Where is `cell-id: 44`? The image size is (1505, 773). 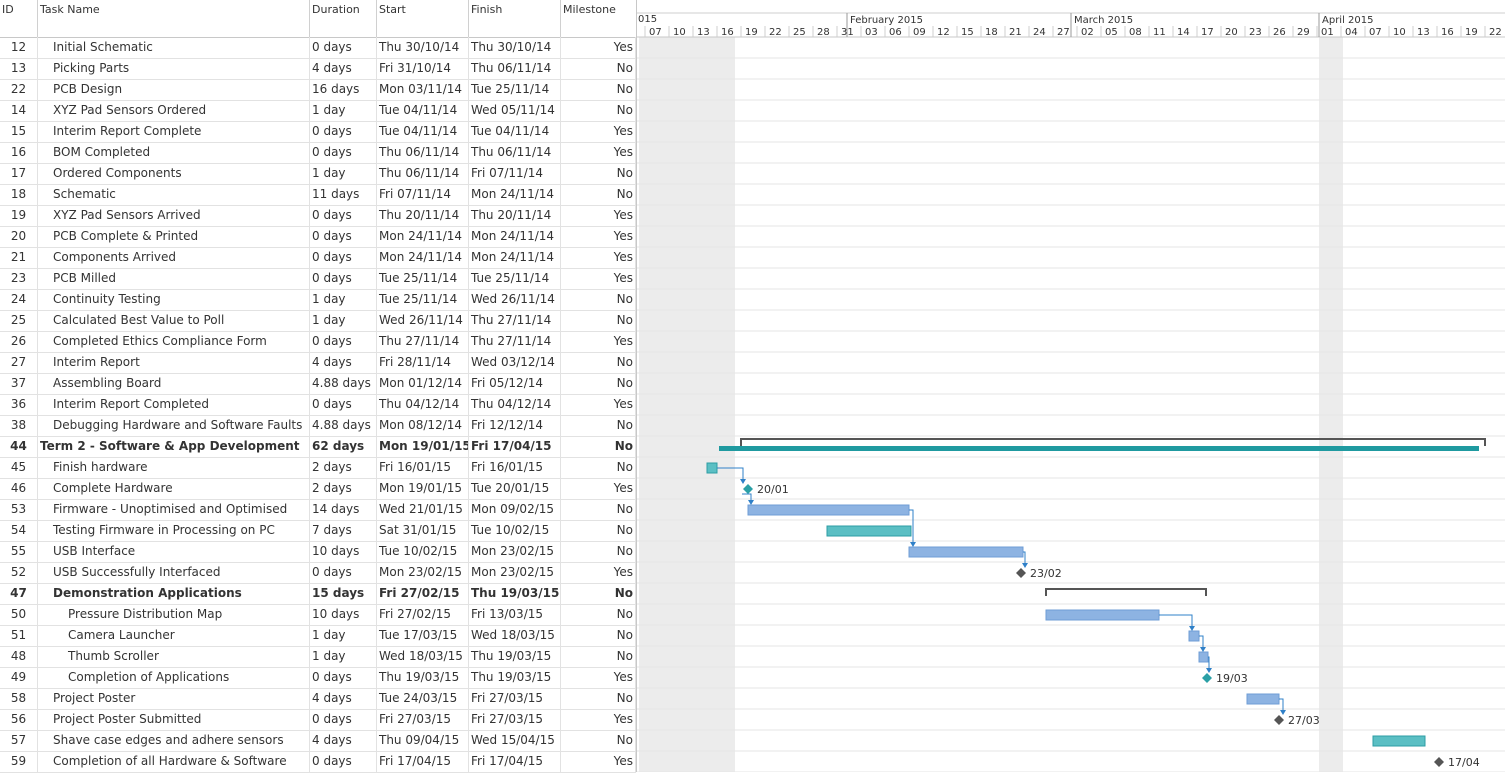
cell-id: 44 is located at coordinates (19, 446).